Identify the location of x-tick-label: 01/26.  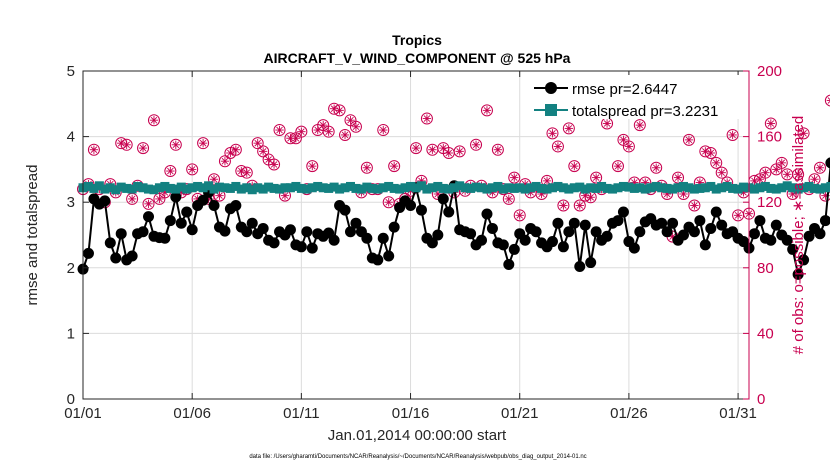
(629, 413).